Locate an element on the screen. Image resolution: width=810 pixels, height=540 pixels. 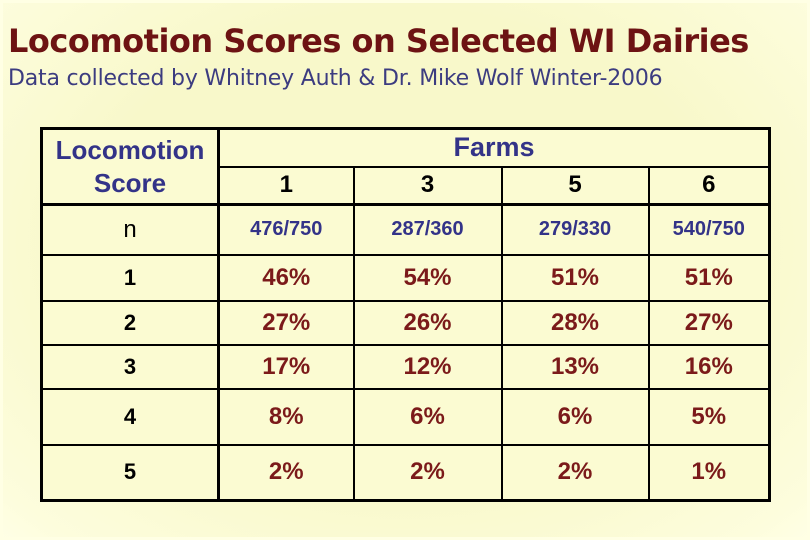
table-row-score-1: 1 46% 54% 51% 51% is located at coordinates (405, 277).